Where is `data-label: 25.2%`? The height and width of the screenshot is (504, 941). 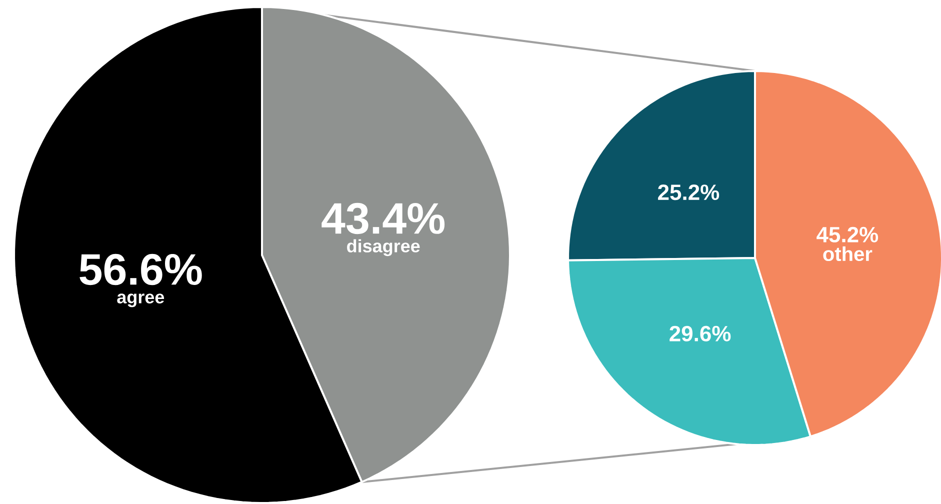
data-label: 25.2% is located at coordinates (689, 192).